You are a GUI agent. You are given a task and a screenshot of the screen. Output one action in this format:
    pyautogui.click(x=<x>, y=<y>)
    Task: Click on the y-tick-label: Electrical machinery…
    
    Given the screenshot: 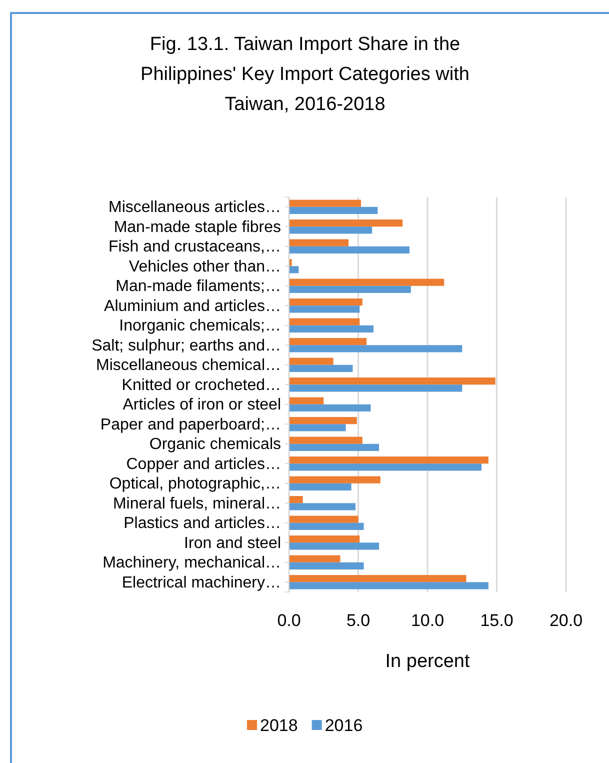 What is the action you would take?
    pyautogui.click(x=201, y=583)
    